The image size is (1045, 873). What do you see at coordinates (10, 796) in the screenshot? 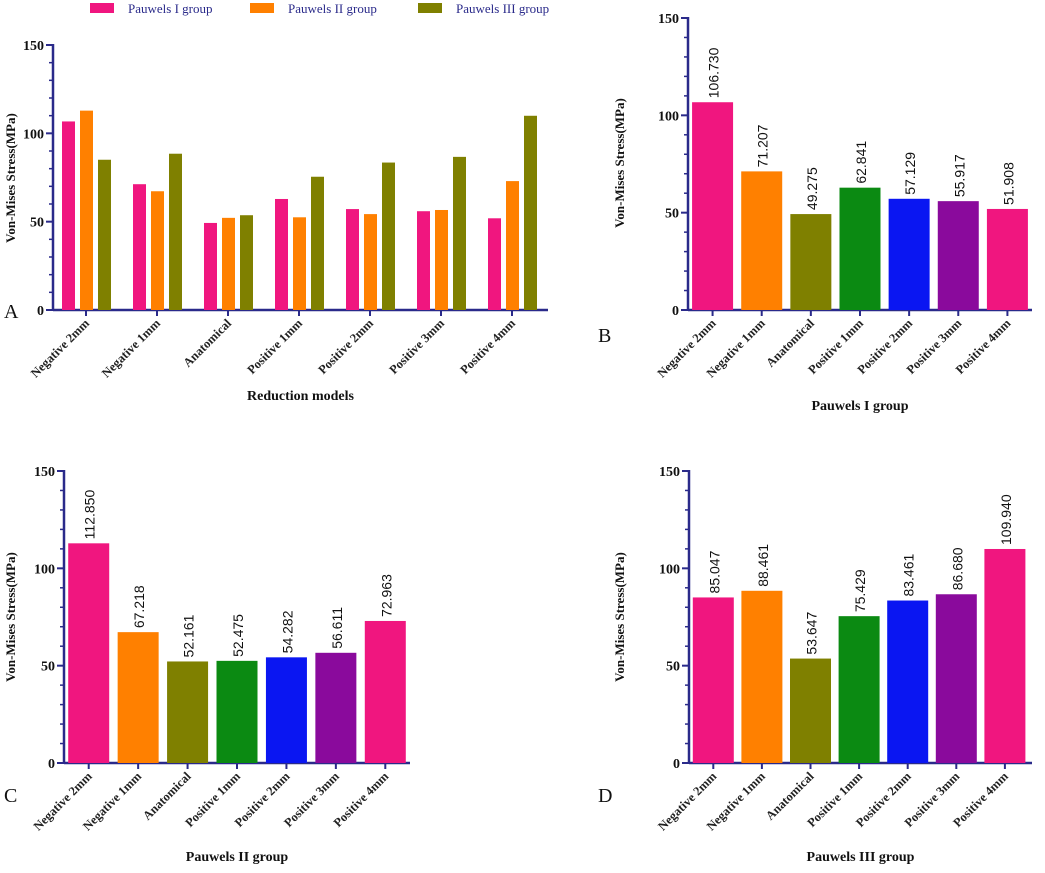
I see `panel-letter: C` at bounding box center [10, 796].